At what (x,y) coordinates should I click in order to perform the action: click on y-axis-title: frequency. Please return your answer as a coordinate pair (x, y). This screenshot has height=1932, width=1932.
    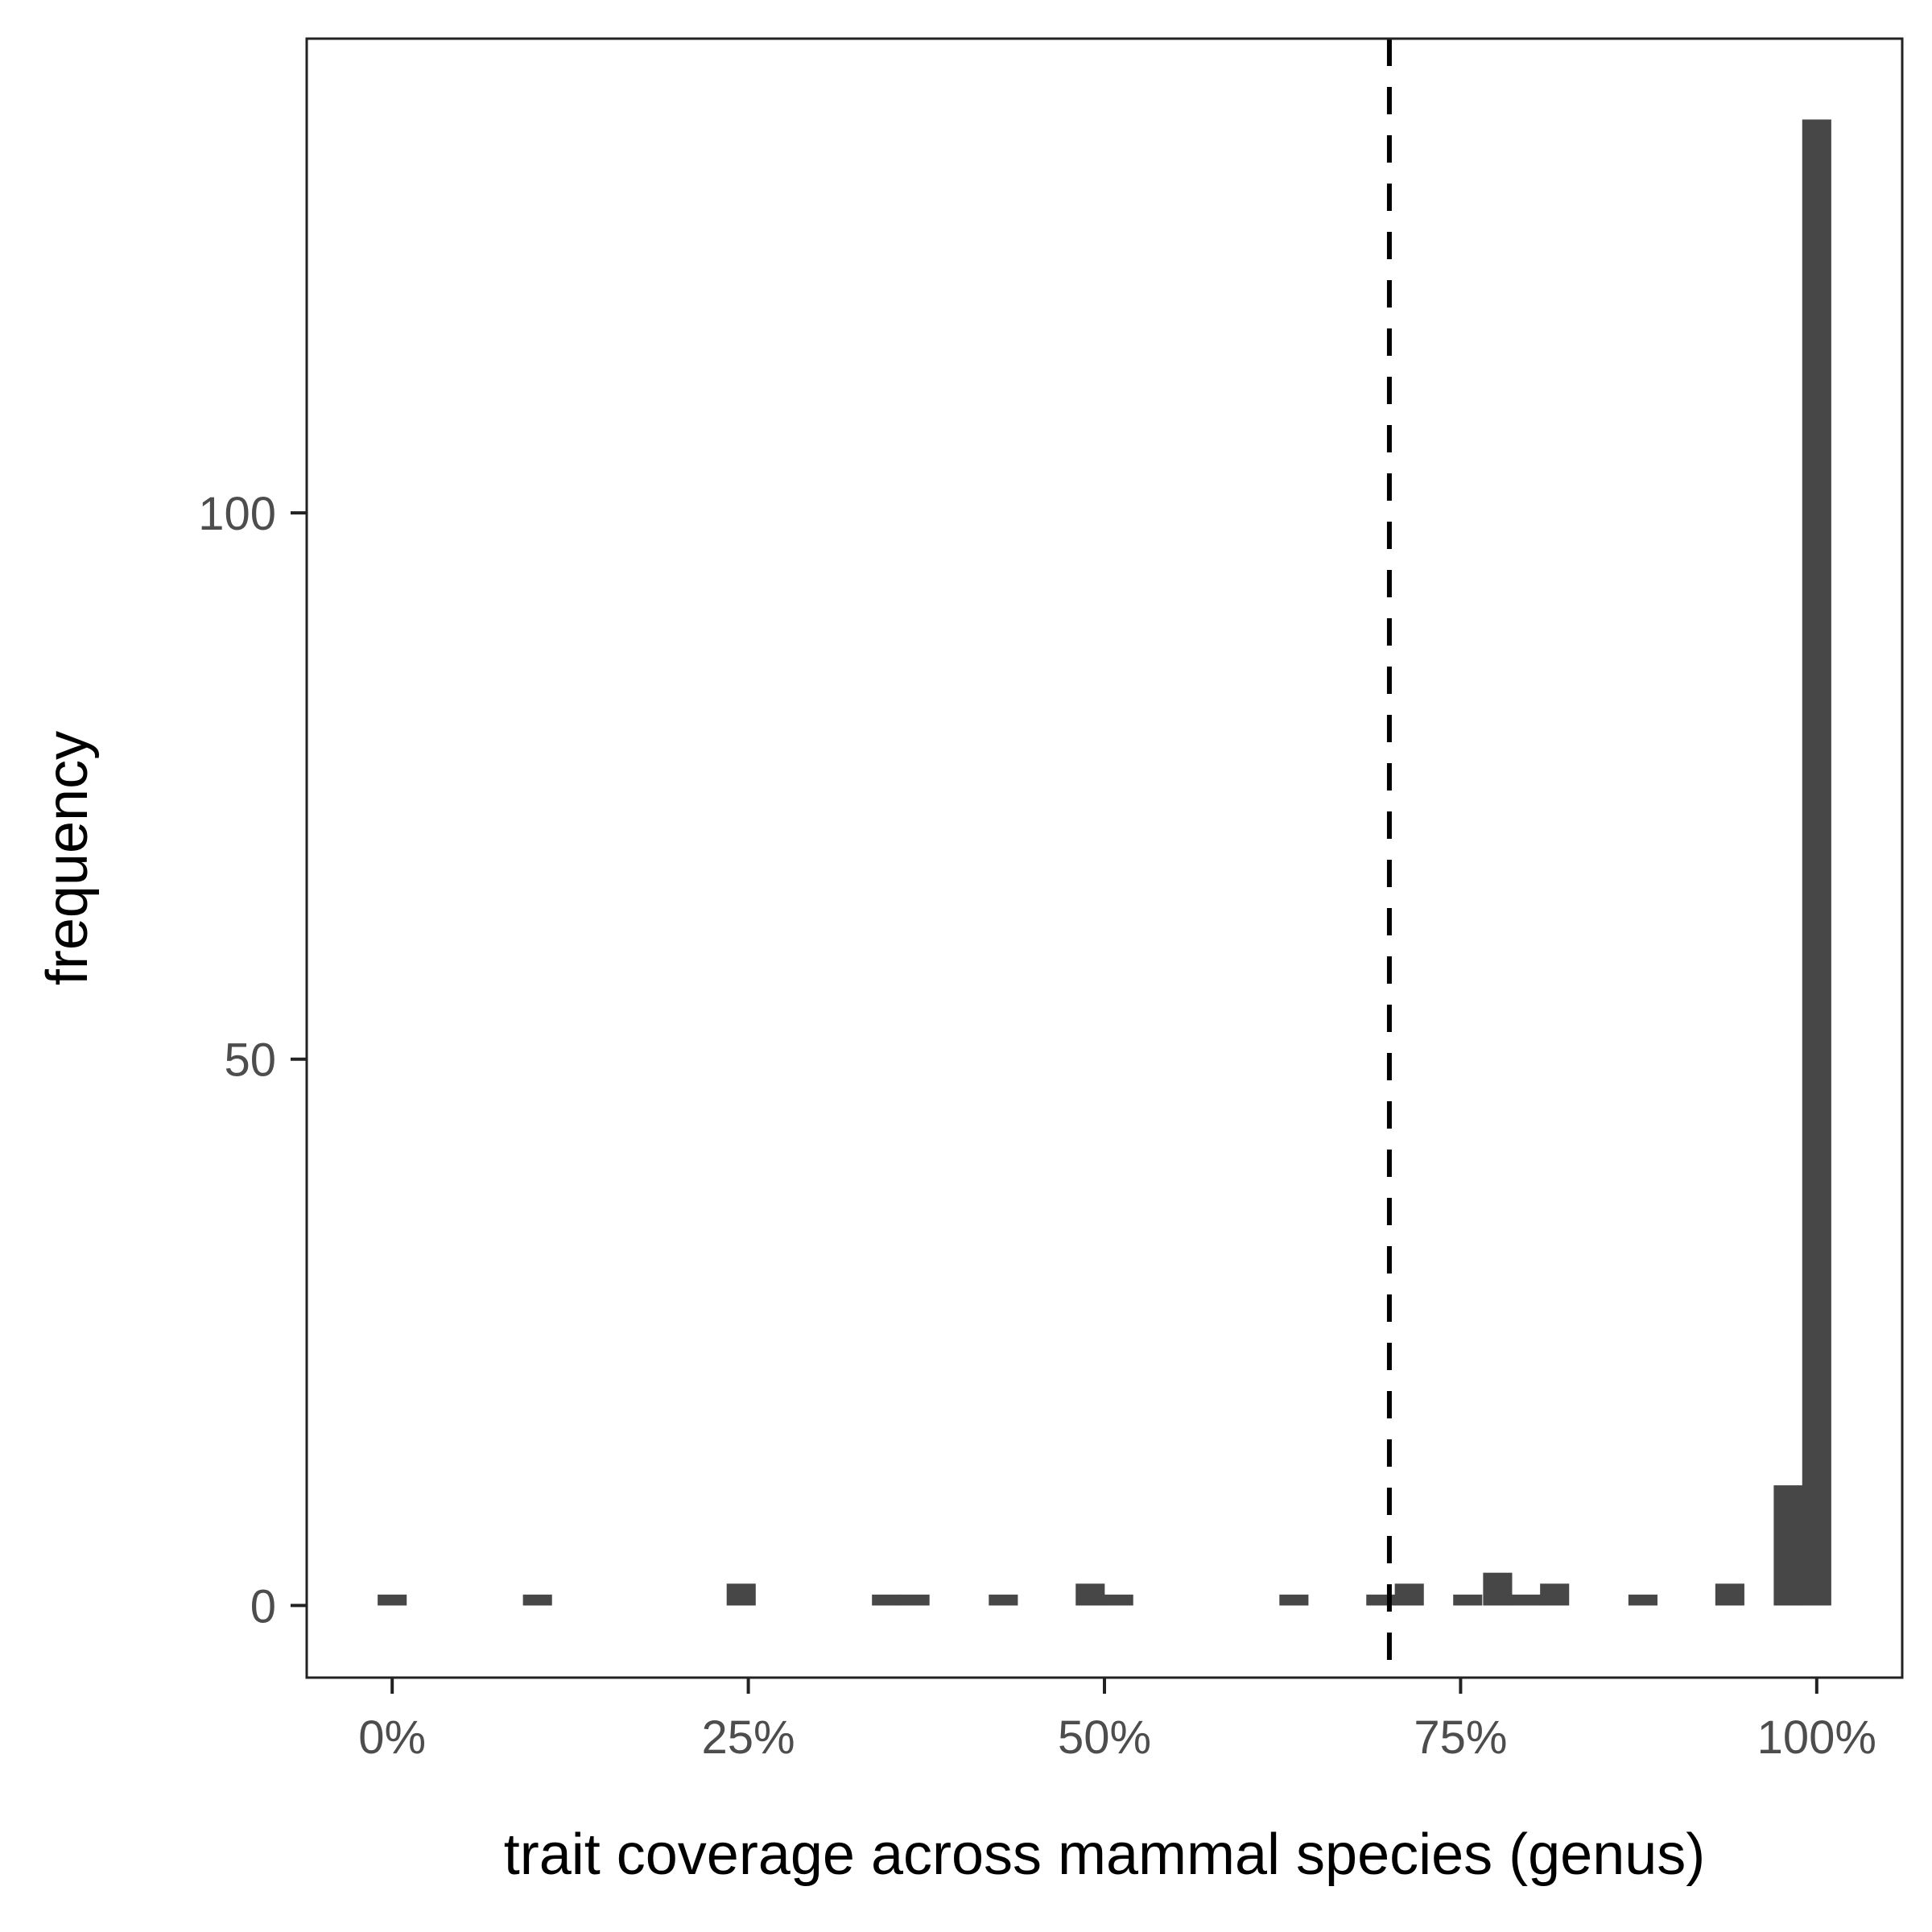
    Looking at the image, I should click on (67, 858).